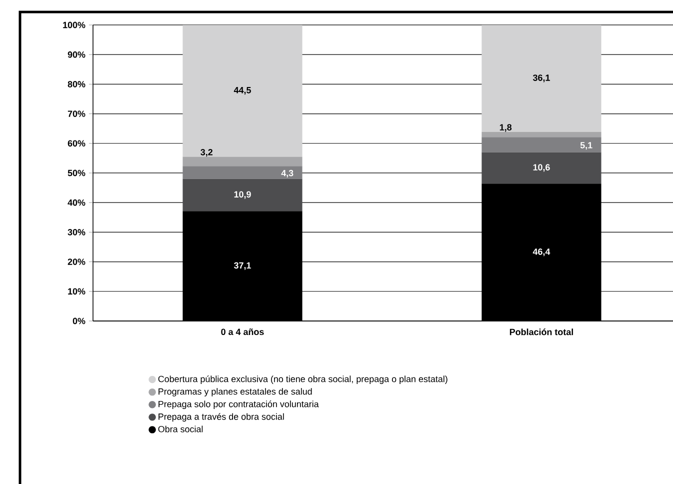  I want to click on data-label: 36,1, so click(541, 78).